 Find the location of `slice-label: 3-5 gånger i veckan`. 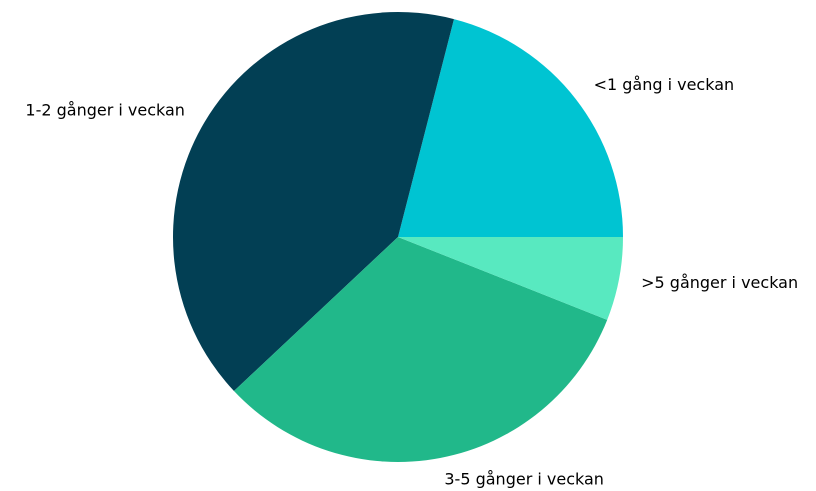

slice-label: 3-5 gånger i veckan is located at coordinates (524, 479).